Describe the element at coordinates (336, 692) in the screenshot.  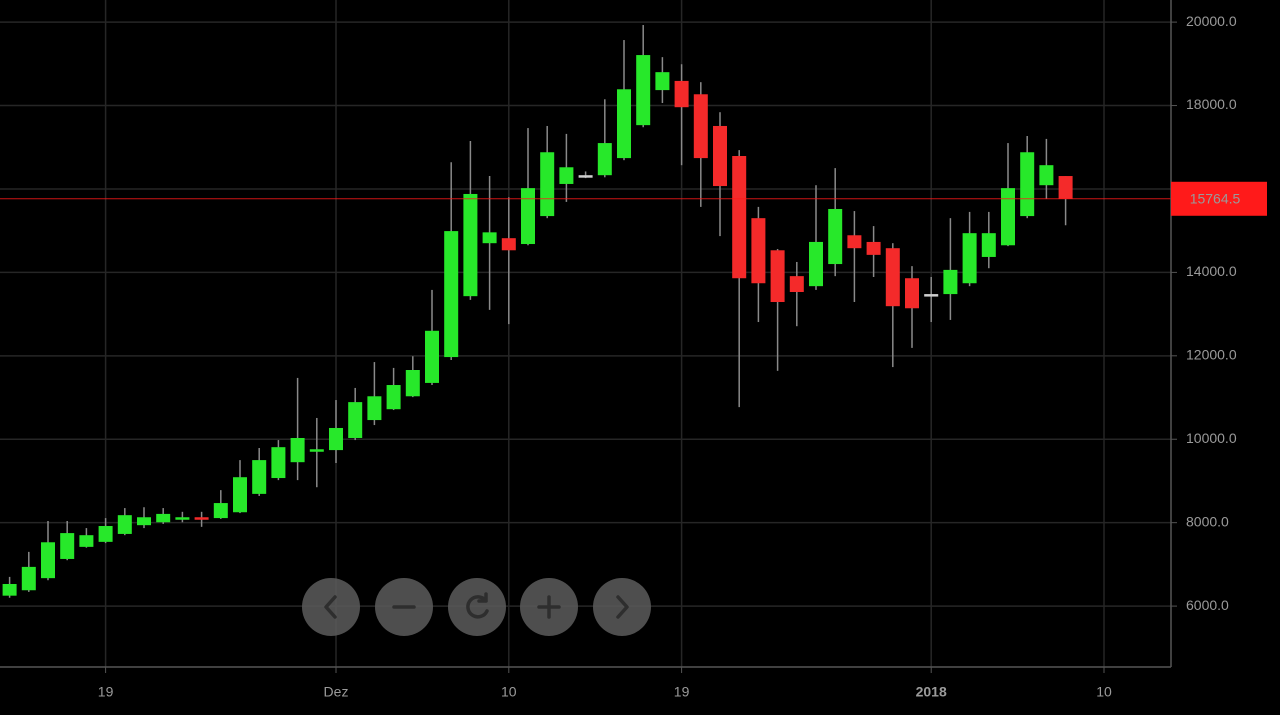
I see `x-tick-label: Dez` at that location.